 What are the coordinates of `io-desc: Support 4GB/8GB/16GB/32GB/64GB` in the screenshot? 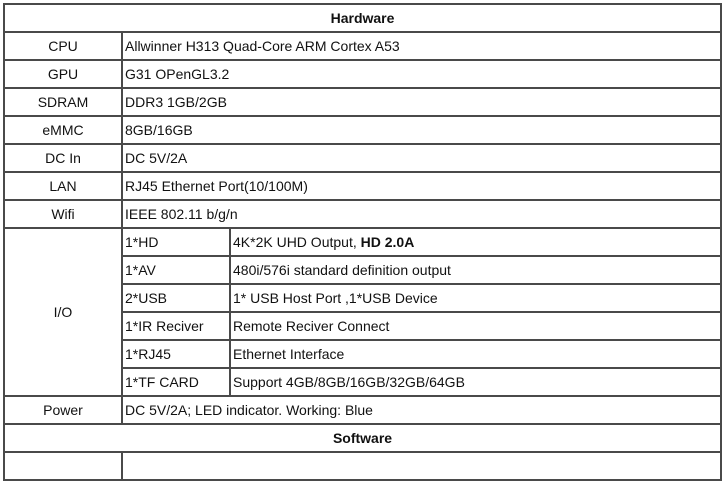 It's located at (475, 382).